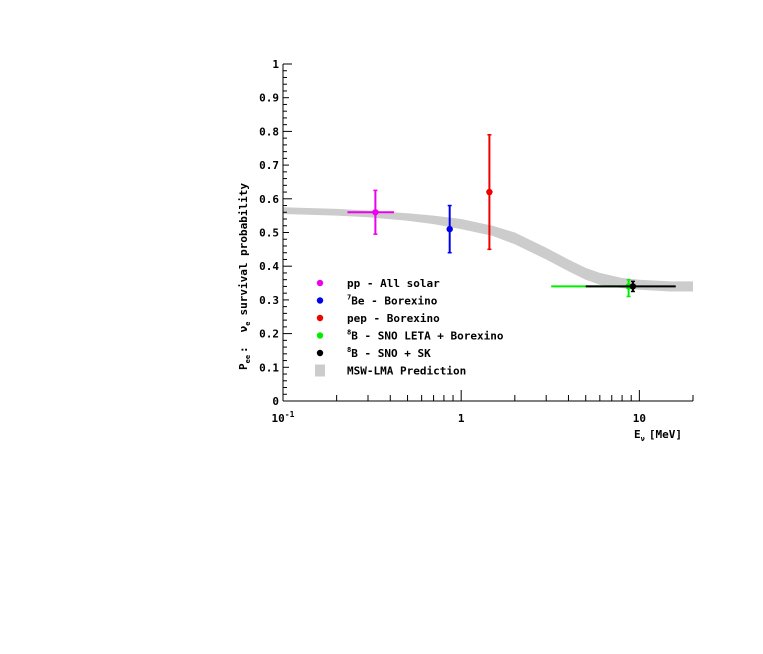  I want to click on y-axis-title-nu: ν, so click(243, 328).